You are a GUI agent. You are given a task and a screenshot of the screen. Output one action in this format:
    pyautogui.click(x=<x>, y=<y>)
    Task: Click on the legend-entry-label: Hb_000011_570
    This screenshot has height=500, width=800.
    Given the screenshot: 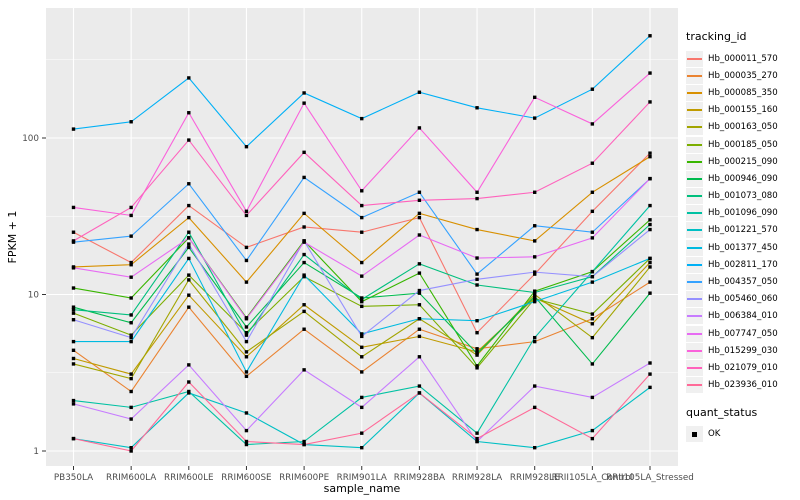 What is the action you would take?
    pyautogui.click(x=743, y=58)
    